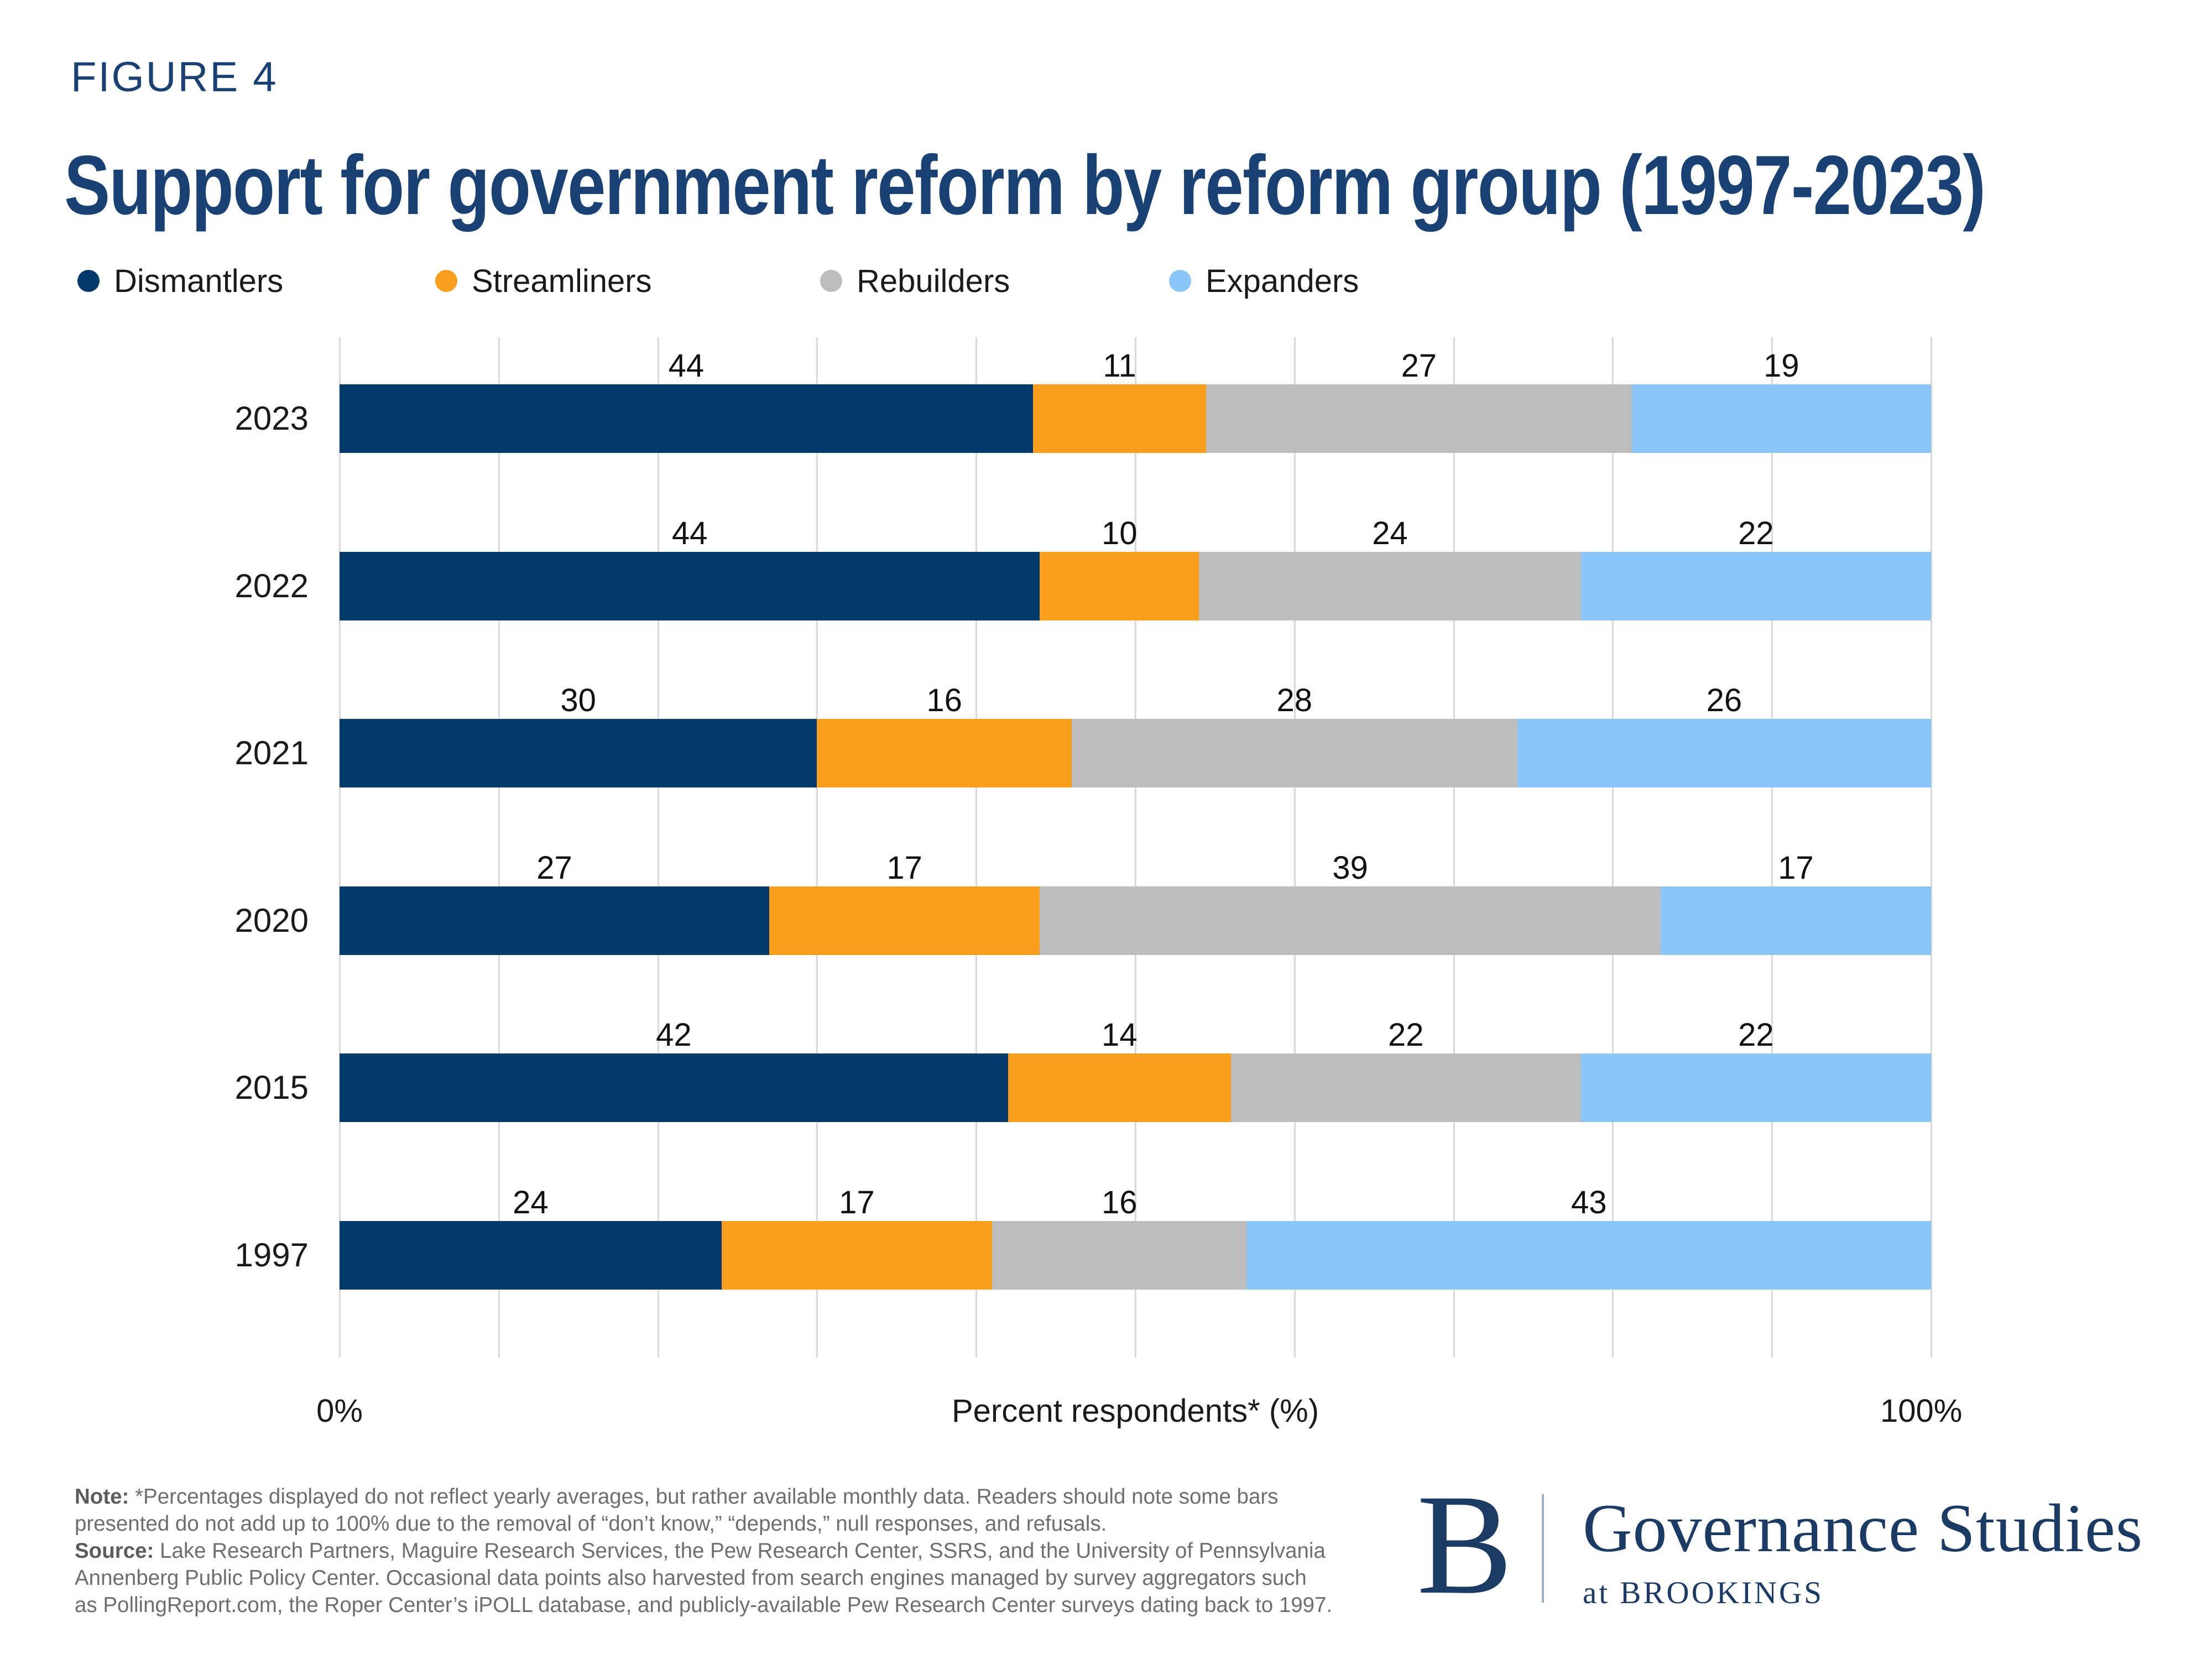 This screenshot has width=2212, height=1659. What do you see at coordinates (1120, 1088) in the screenshot?
I see `bar-segment-streamliners-2015` at bounding box center [1120, 1088].